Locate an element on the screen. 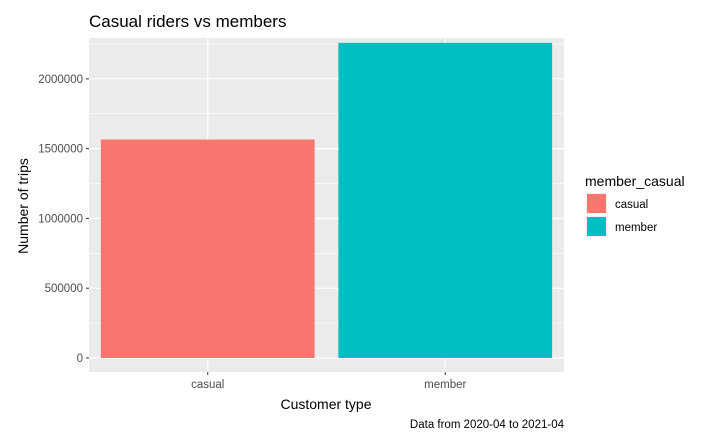 The image size is (708, 446). legend-swatch-member is located at coordinates (596, 226).